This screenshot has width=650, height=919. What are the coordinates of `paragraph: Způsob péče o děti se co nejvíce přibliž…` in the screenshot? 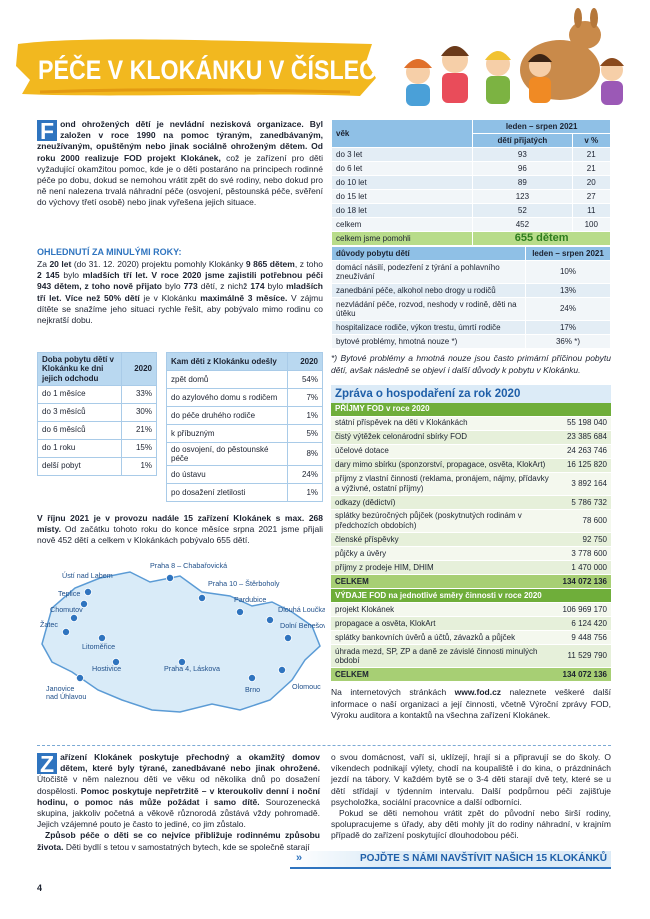 It's located at (178, 841).